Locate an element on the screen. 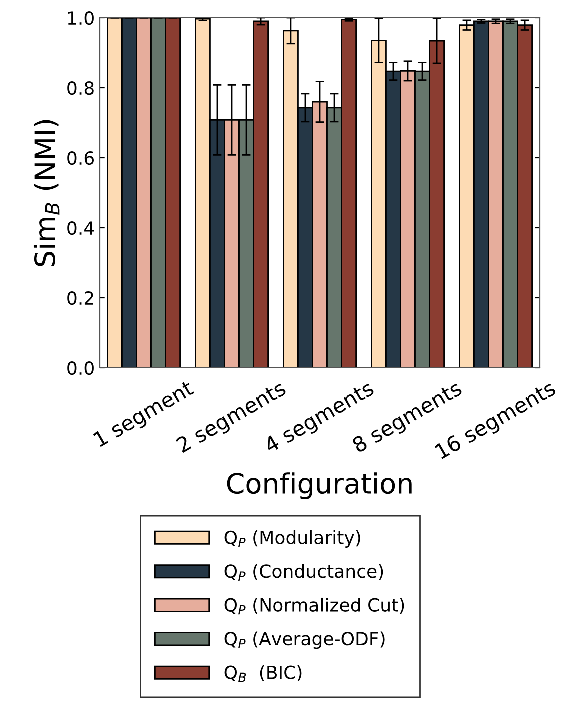 The width and height of the screenshot is (561, 715). y-tick-label: 0.8 is located at coordinates (81, 88).